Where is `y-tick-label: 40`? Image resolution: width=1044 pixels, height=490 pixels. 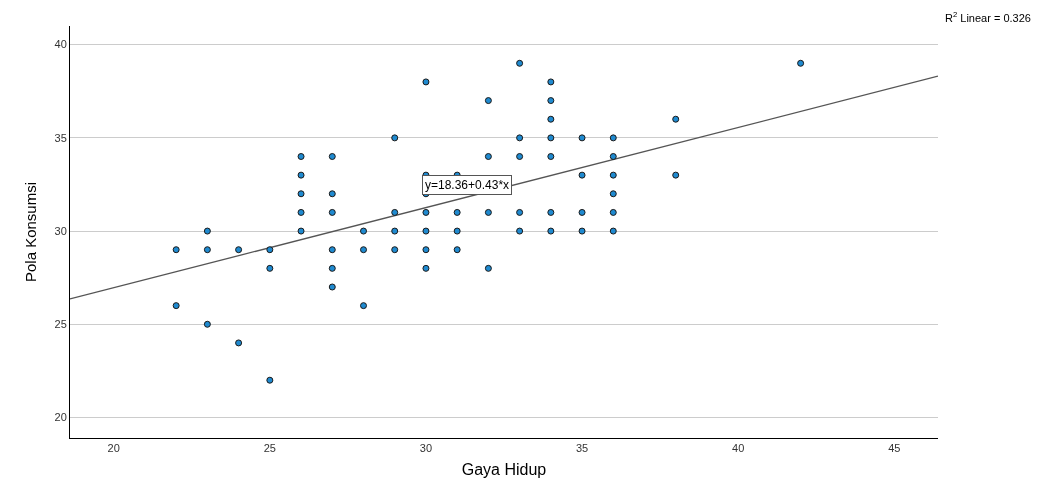 y-tick-label: 40 is located at coordinates (60, 44).